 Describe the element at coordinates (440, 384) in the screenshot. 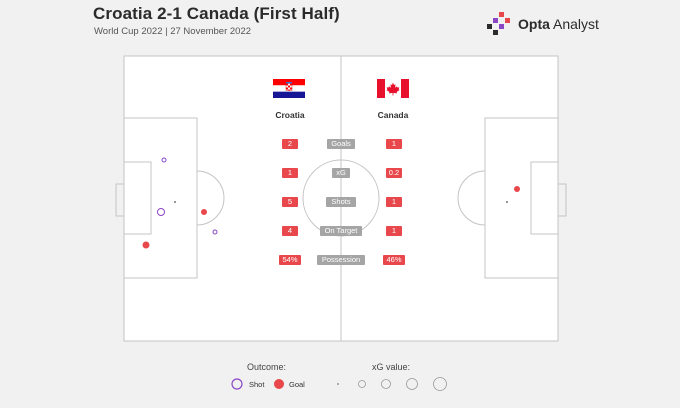

I see `xg-size-5-icon` at that location.